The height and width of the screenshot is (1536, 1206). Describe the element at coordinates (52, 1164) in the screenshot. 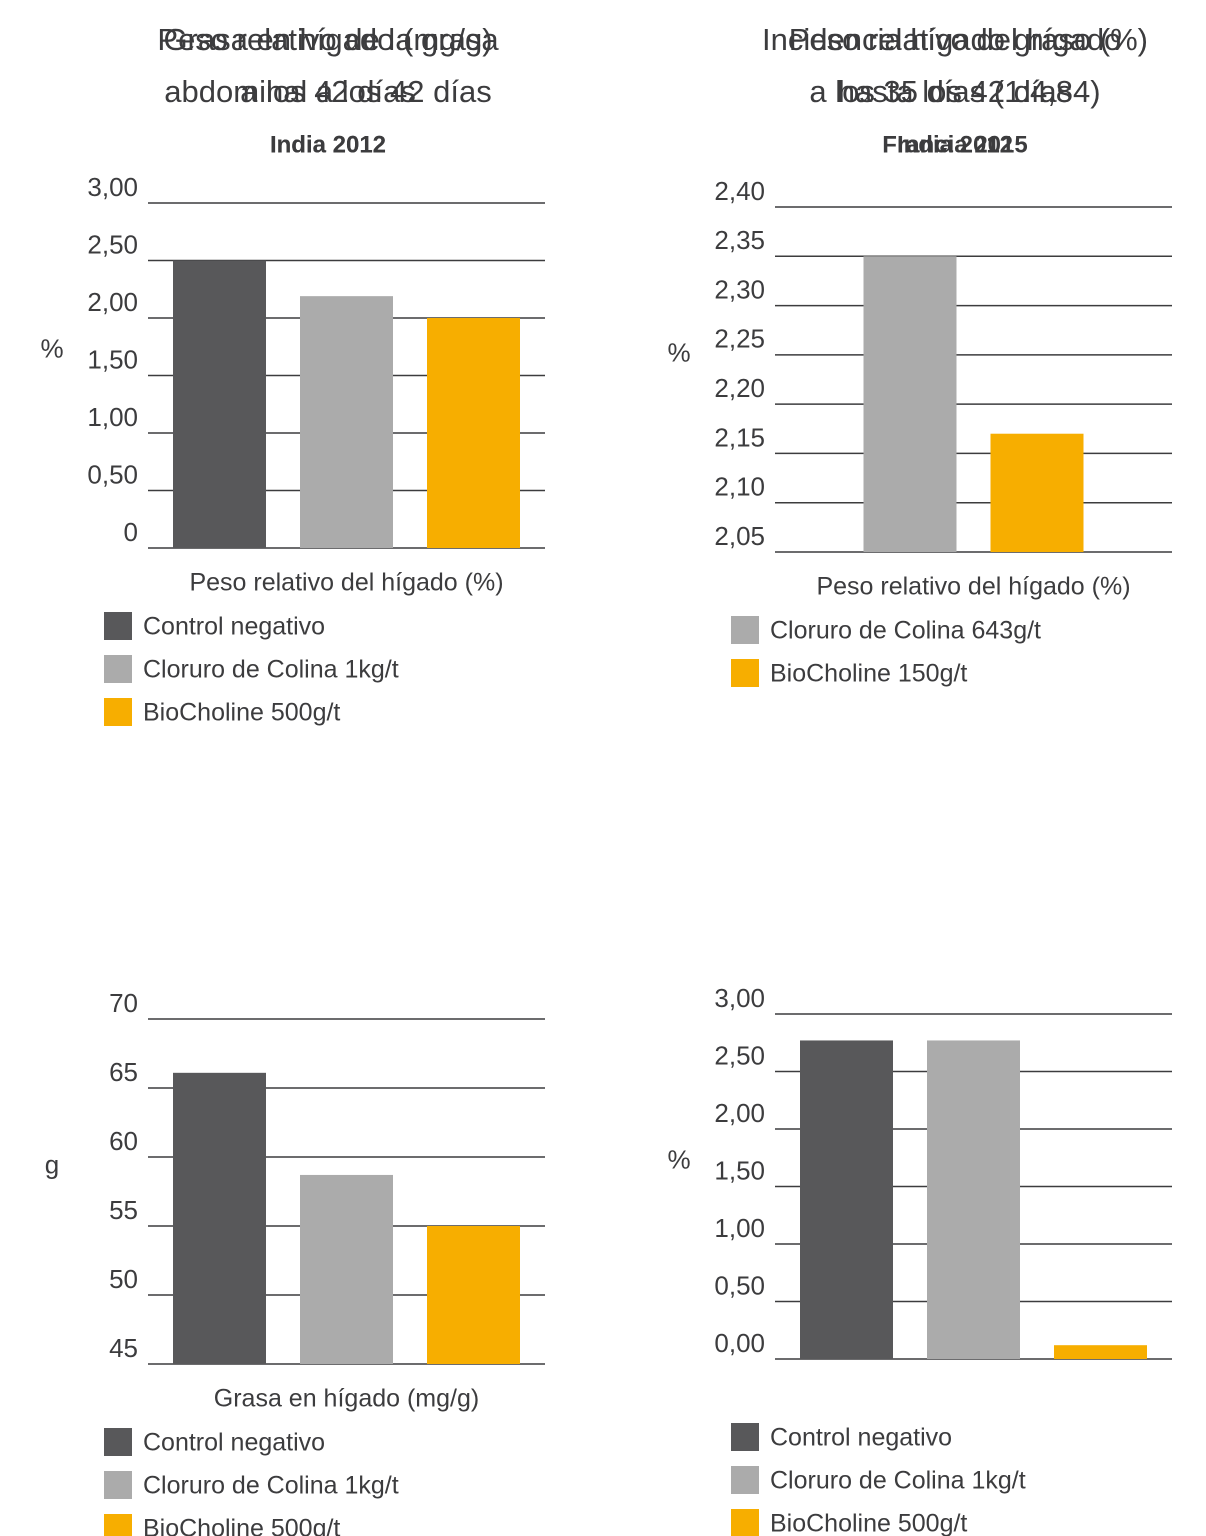

I see `y-axis-label: g` at that location.